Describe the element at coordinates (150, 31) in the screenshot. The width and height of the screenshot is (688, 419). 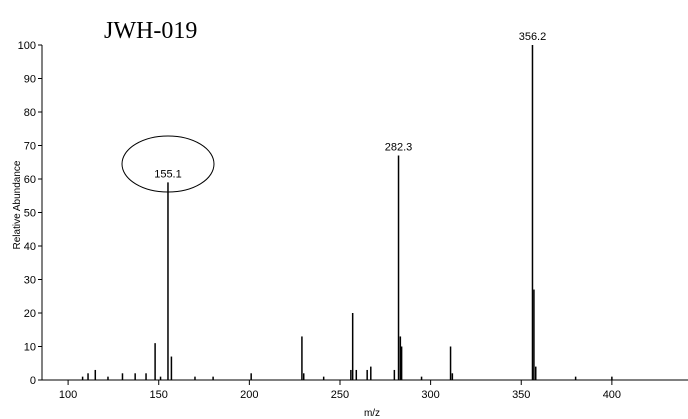
I see `chart-title: JWH-019` at that location.